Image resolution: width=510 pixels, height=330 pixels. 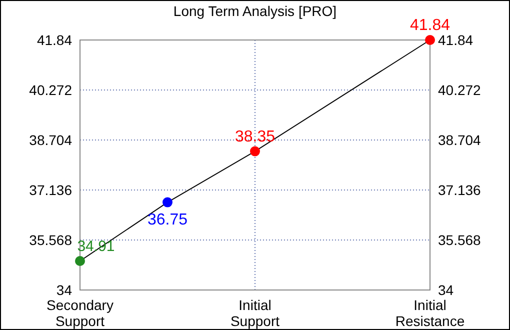 I want to click on y-tick-label: 38.704, so click(x=50, y=140).